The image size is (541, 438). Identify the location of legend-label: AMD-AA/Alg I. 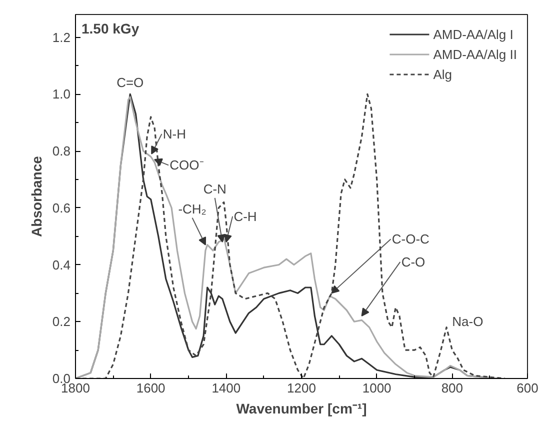
(473, 34).